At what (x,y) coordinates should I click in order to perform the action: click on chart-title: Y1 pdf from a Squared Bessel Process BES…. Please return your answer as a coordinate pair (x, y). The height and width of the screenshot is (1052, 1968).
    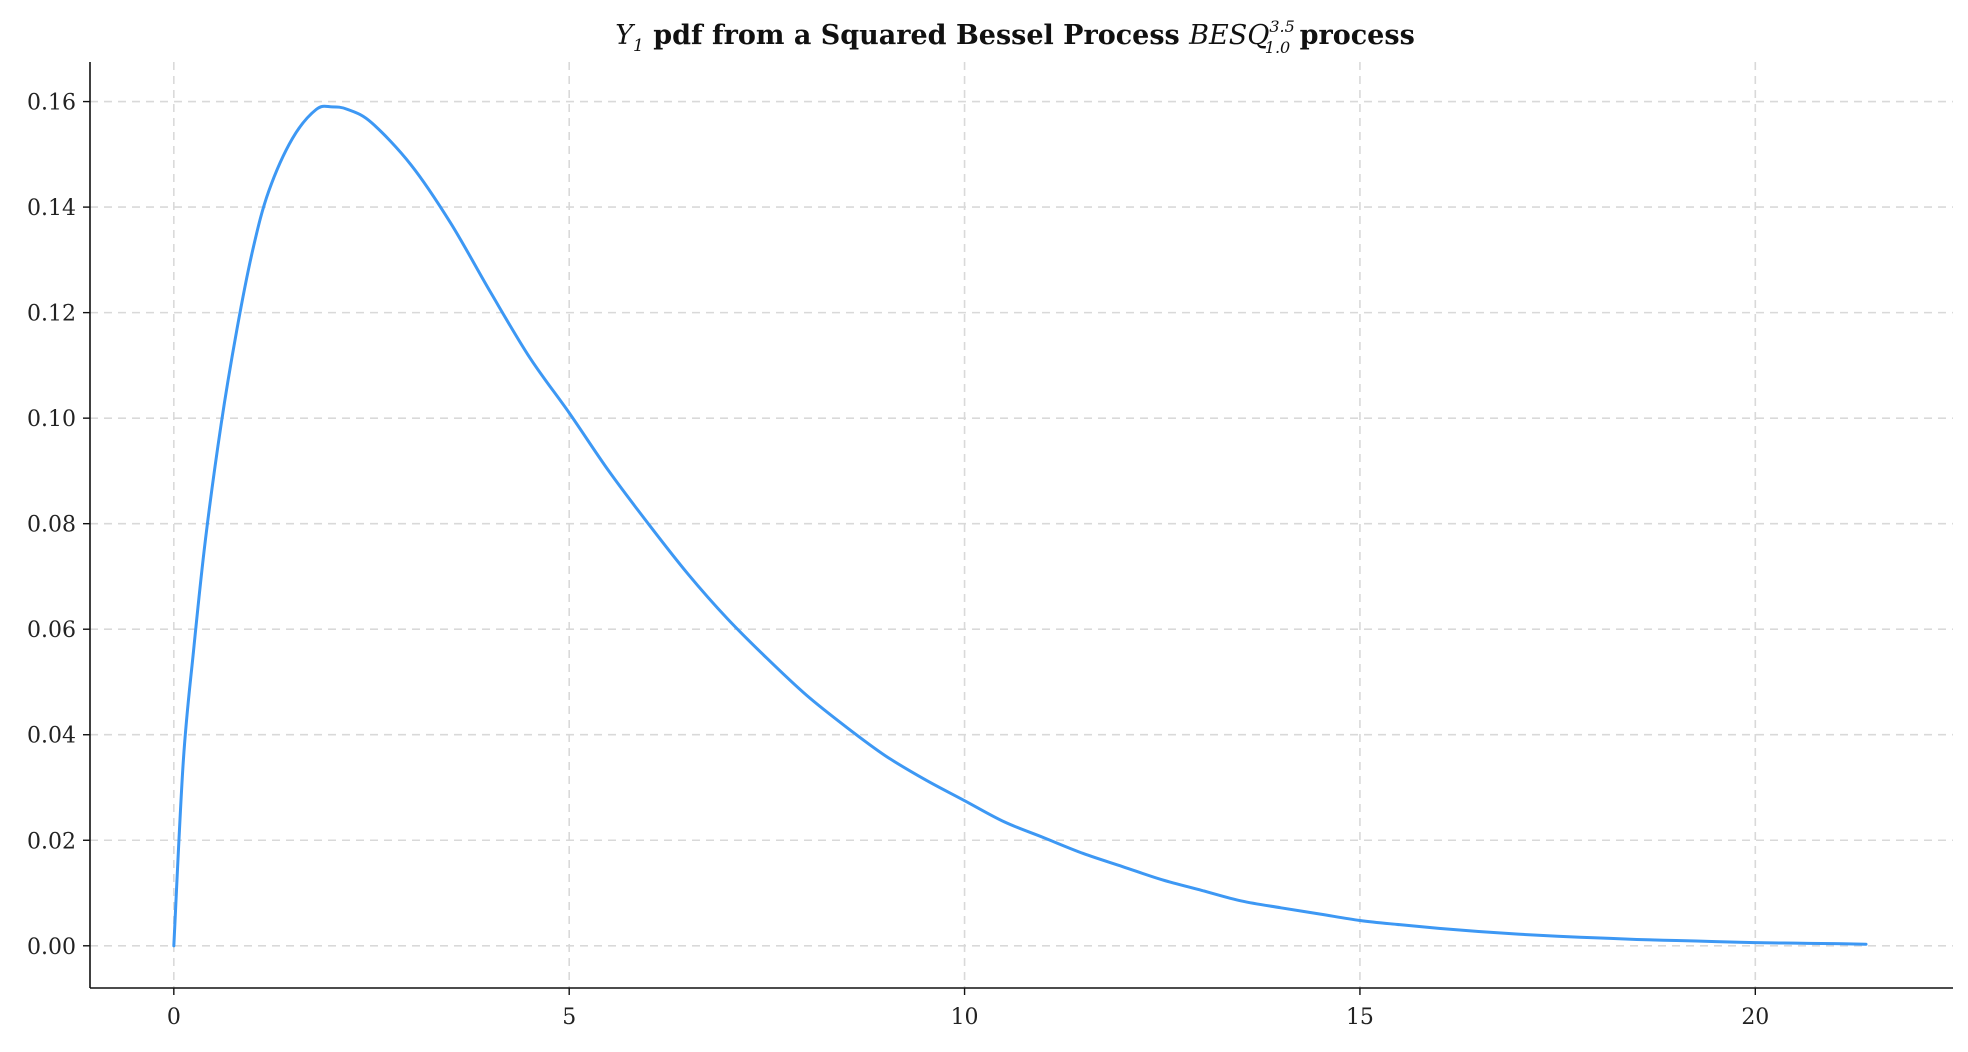
    Looking at the image, I should click on (1015, 37).